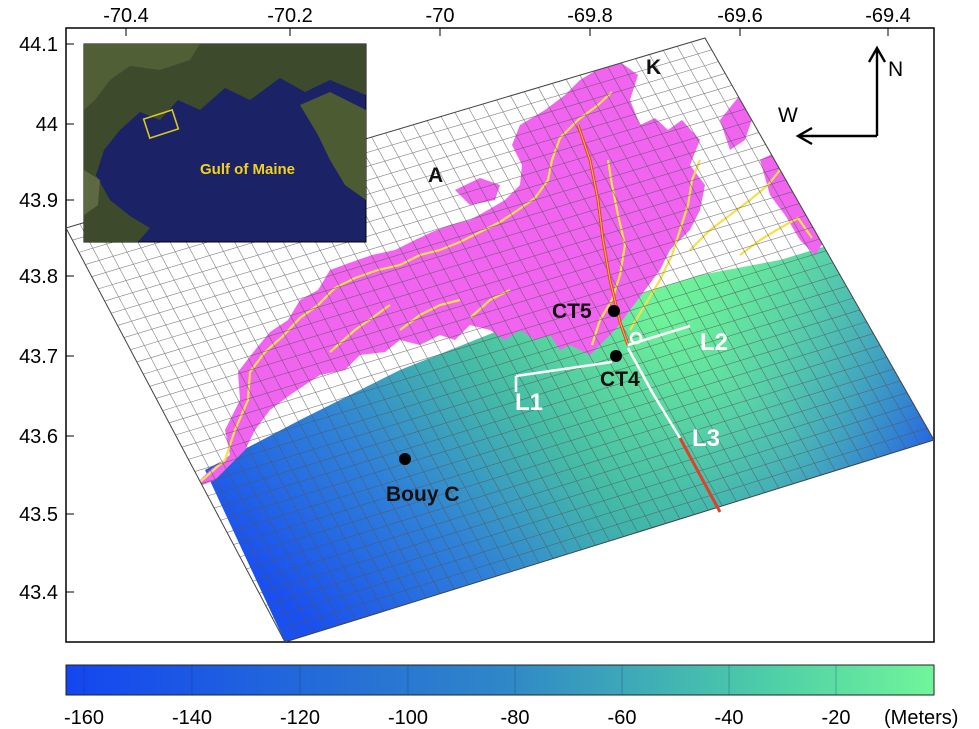  I want to click on transect-l3-line, so click(654, 393).